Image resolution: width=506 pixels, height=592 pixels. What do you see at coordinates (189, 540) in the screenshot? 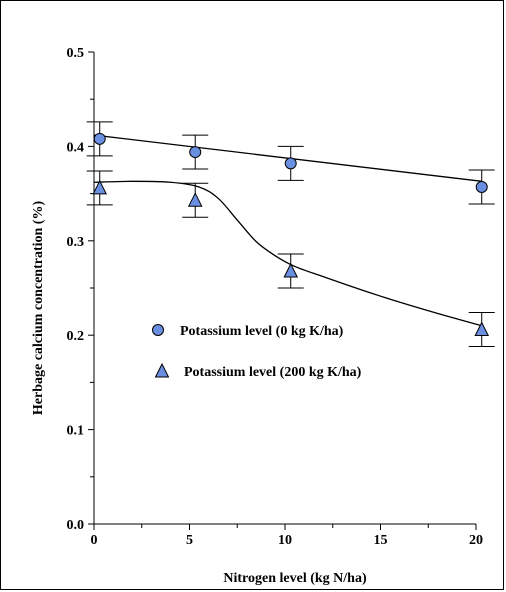
I see `x-tick-label: 5` at bounding box center [189, 540].